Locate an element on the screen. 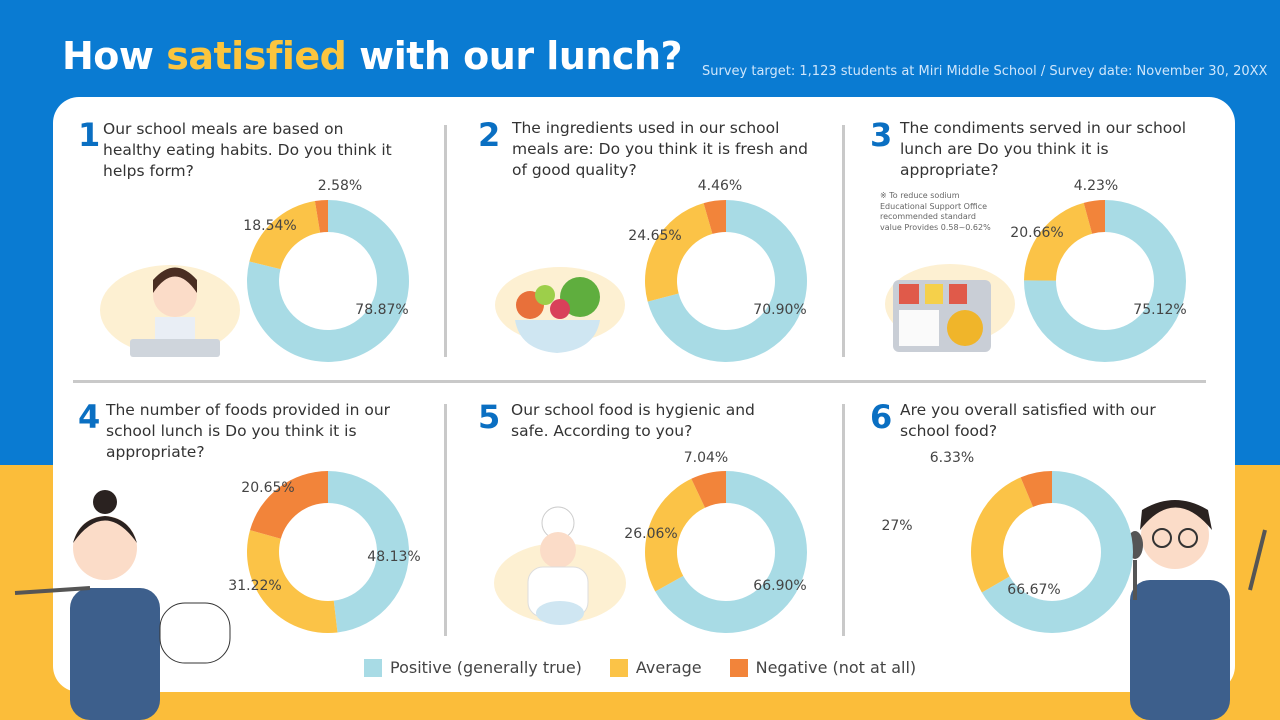 The image size is (1280, 720). girl-student-illustration is located at coordinates (122, 605).